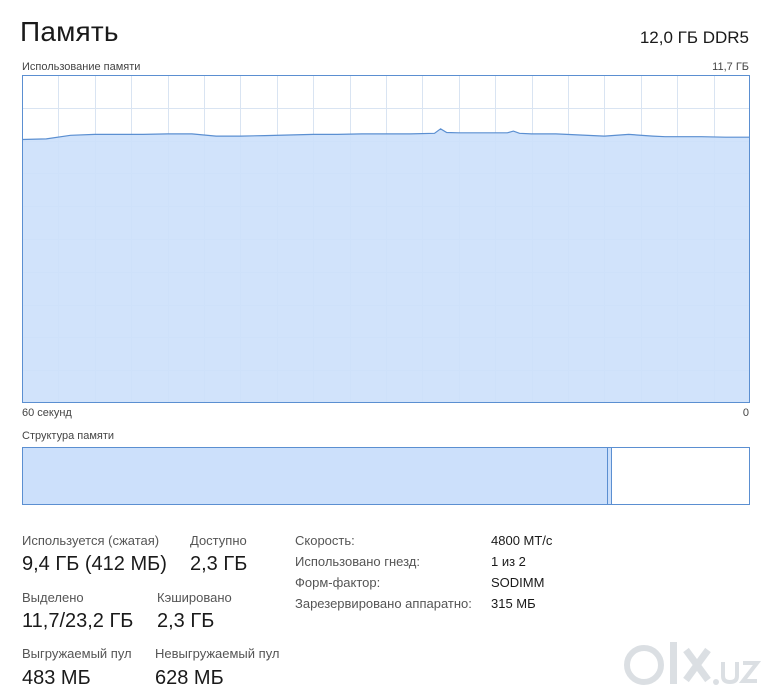  What do you see at coordinates (186, 621) in the screenshot?
I see `cached-value: 2,3 ГБ` at bounding box center [186, 621].